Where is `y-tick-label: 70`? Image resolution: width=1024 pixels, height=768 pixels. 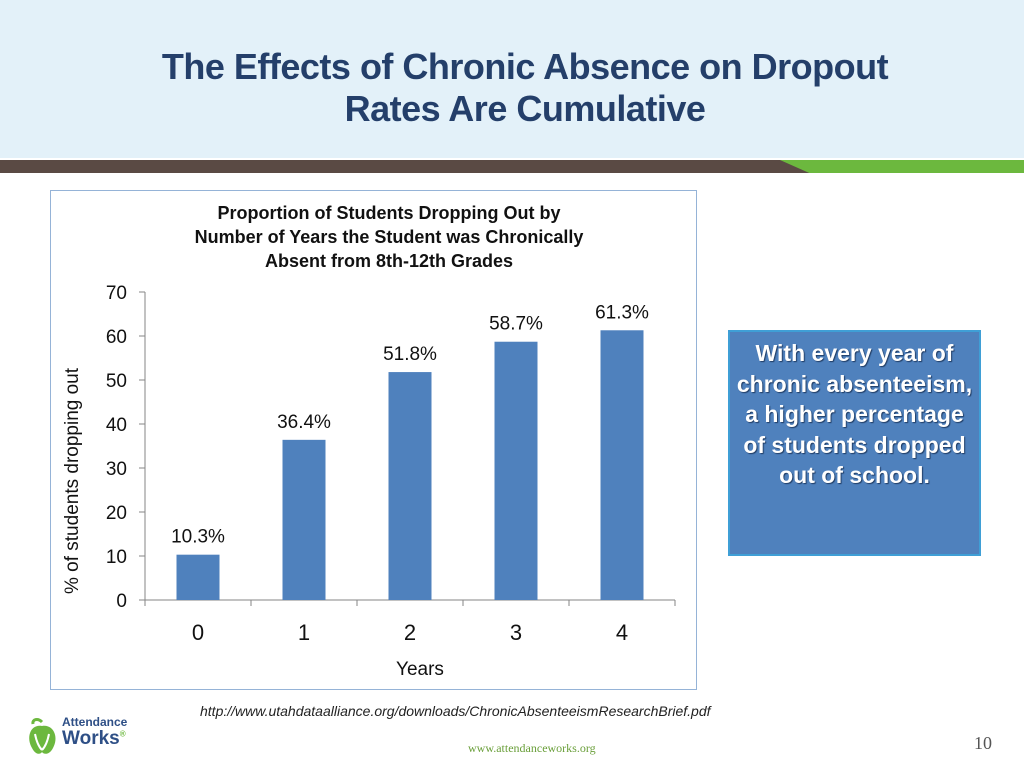
y-tick-label: 70 is located at coordinates (116, 293).